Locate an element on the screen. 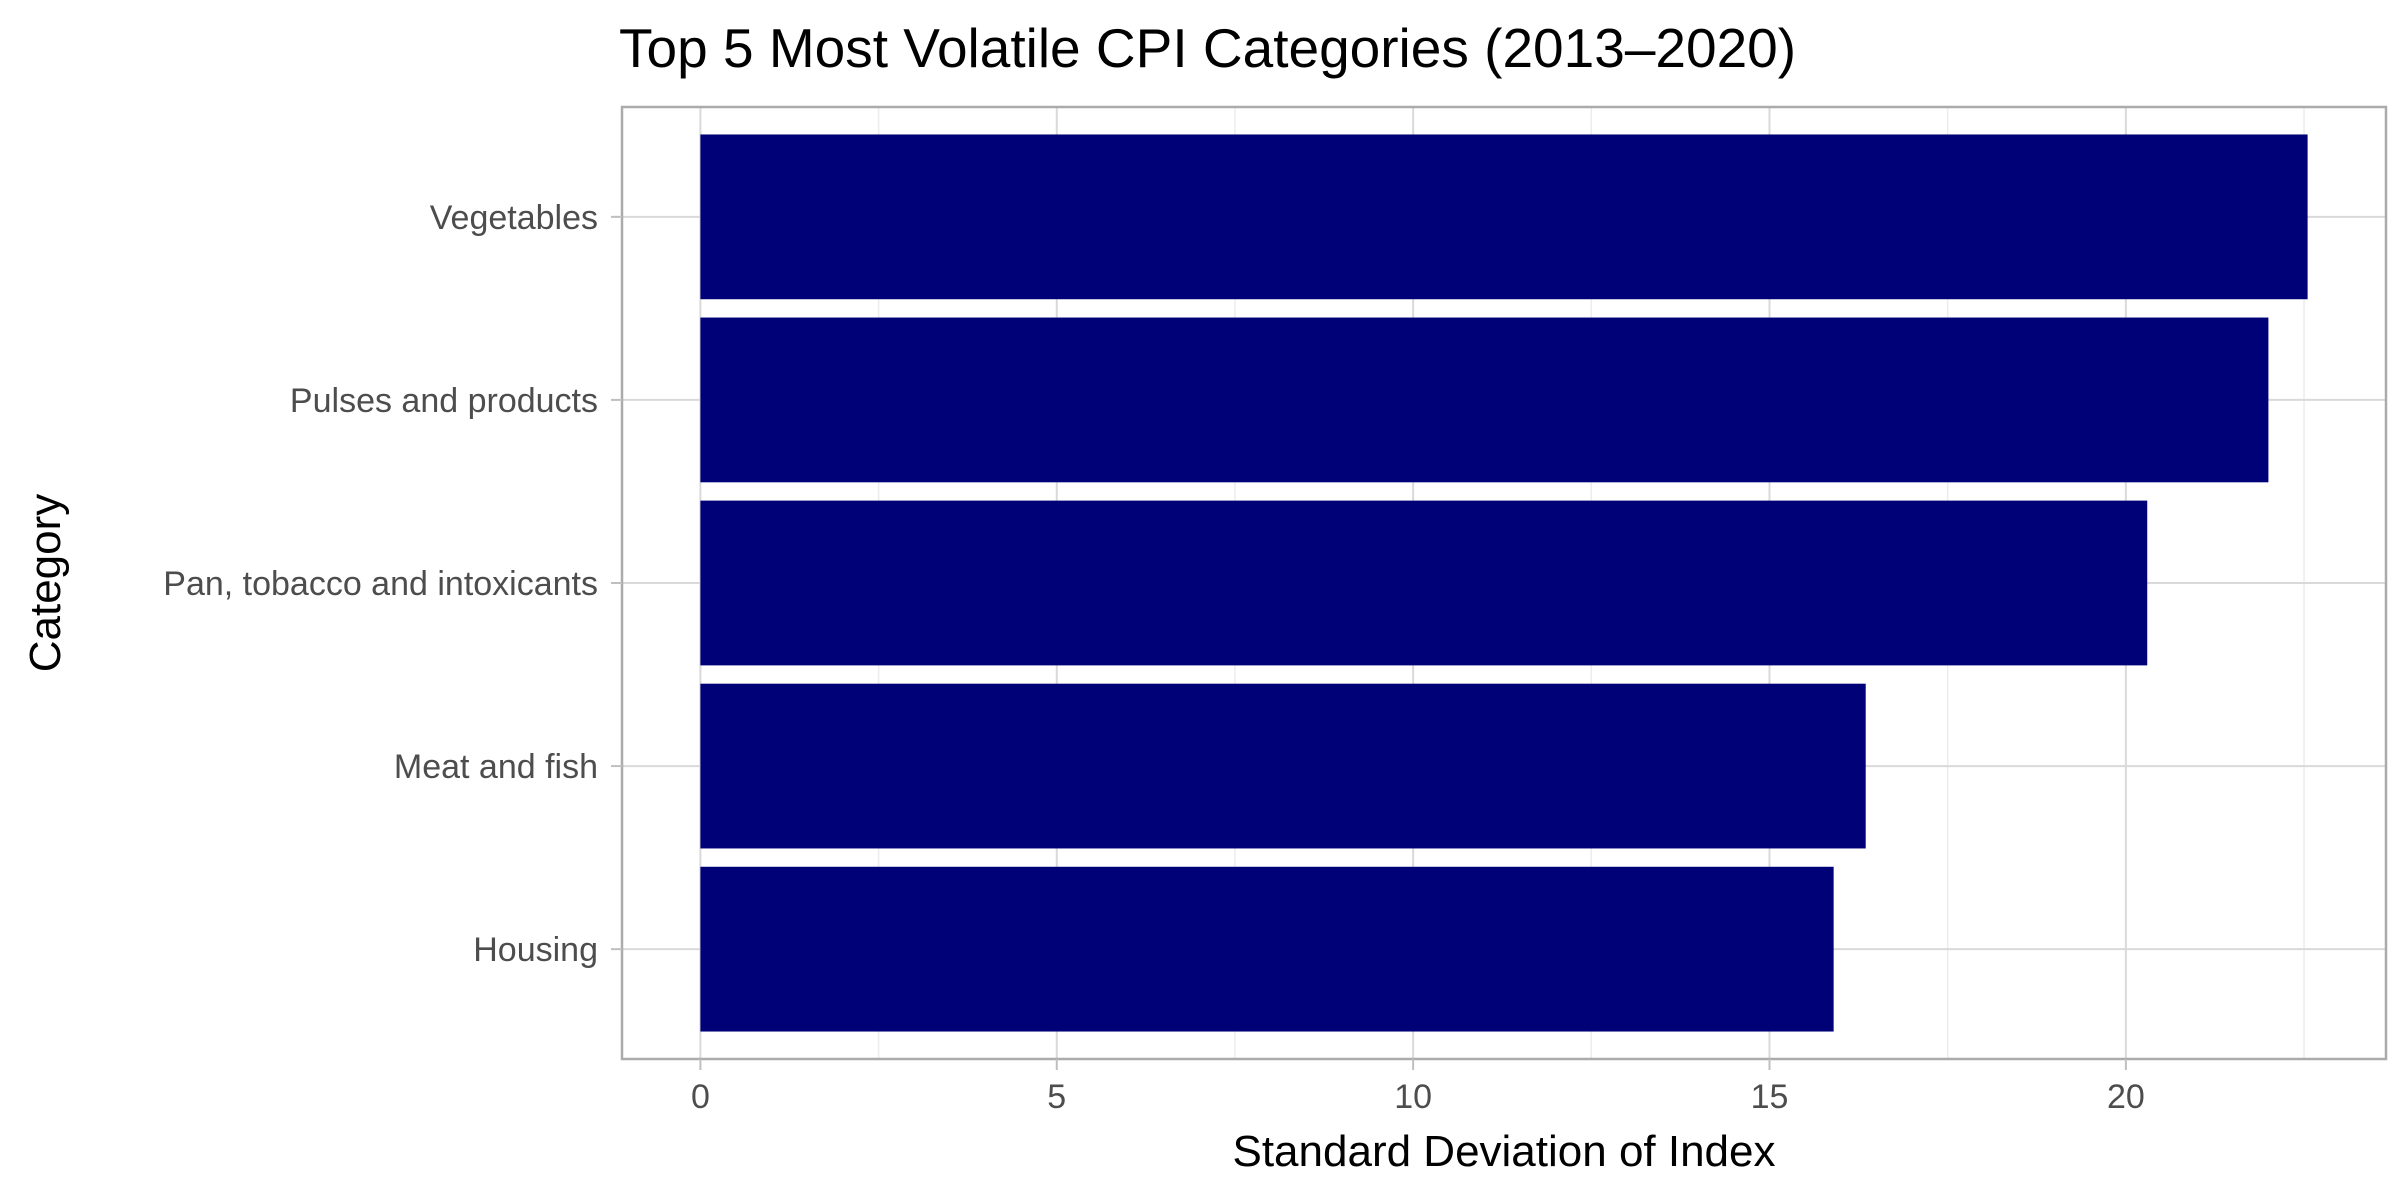 The image size is (2400, 1200). y-tick-label: Pan, tobacco and intoxicants is located at coordinates (380, 584).